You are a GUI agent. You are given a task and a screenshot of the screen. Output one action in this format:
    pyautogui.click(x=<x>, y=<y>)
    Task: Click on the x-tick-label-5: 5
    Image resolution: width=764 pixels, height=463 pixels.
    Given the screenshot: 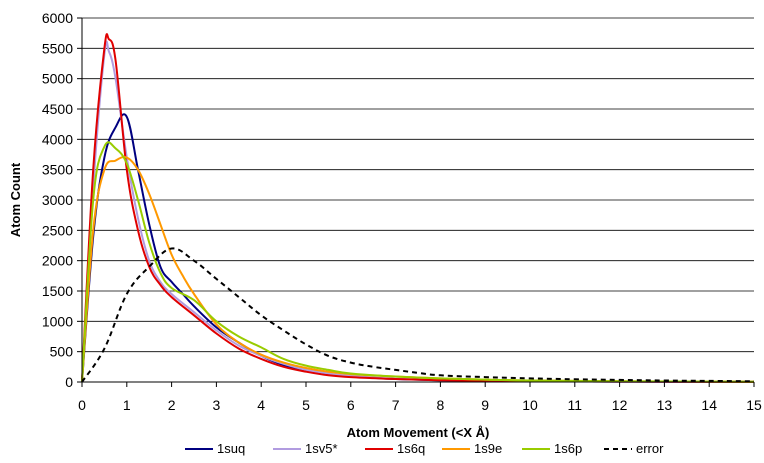 What is the action you would take?
    pyautogui.click(x=306, y=405)
    